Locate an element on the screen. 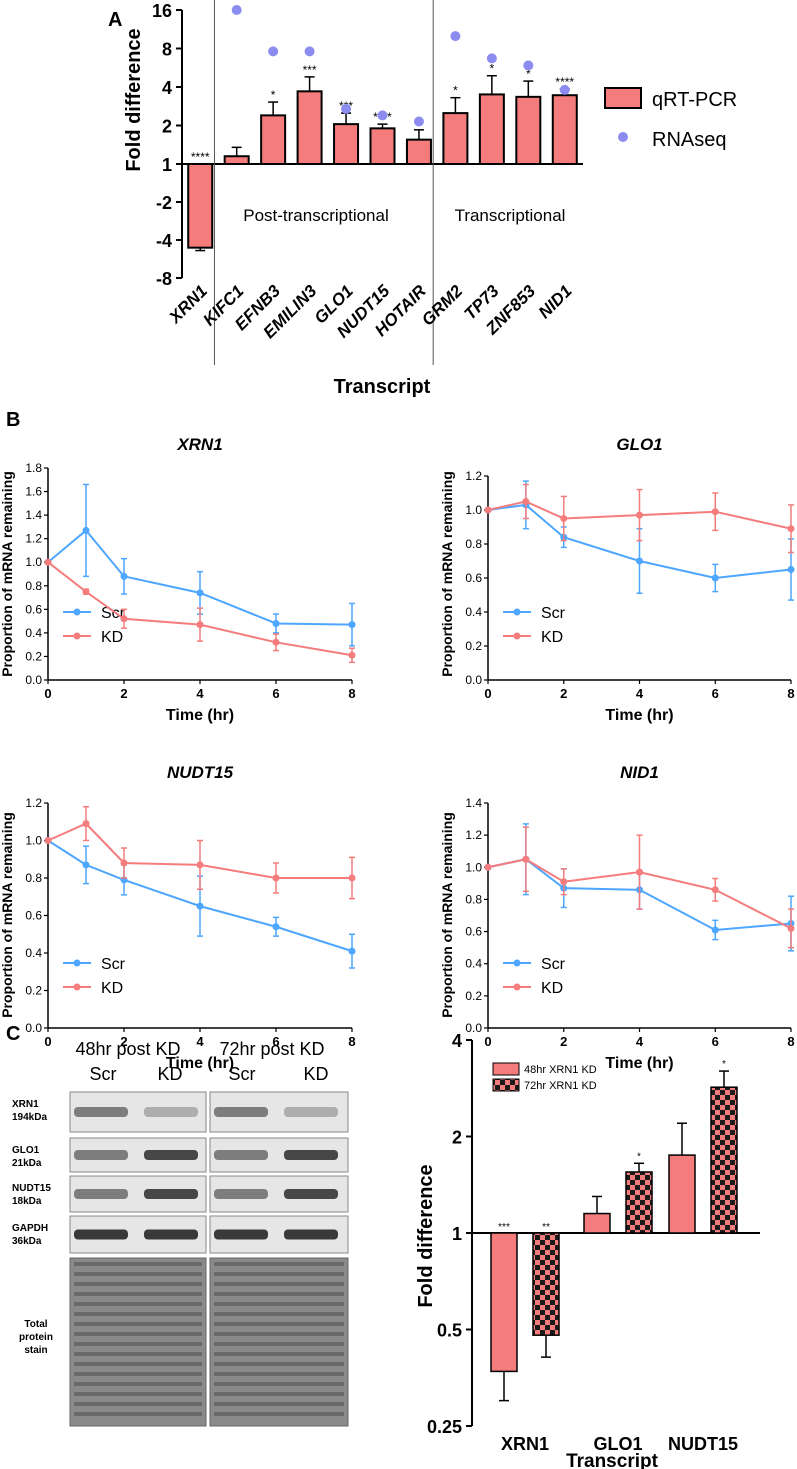 This screenshot has width=797, height=1469. y-tick-label: 0.8 is located at coordinates (473, 899).